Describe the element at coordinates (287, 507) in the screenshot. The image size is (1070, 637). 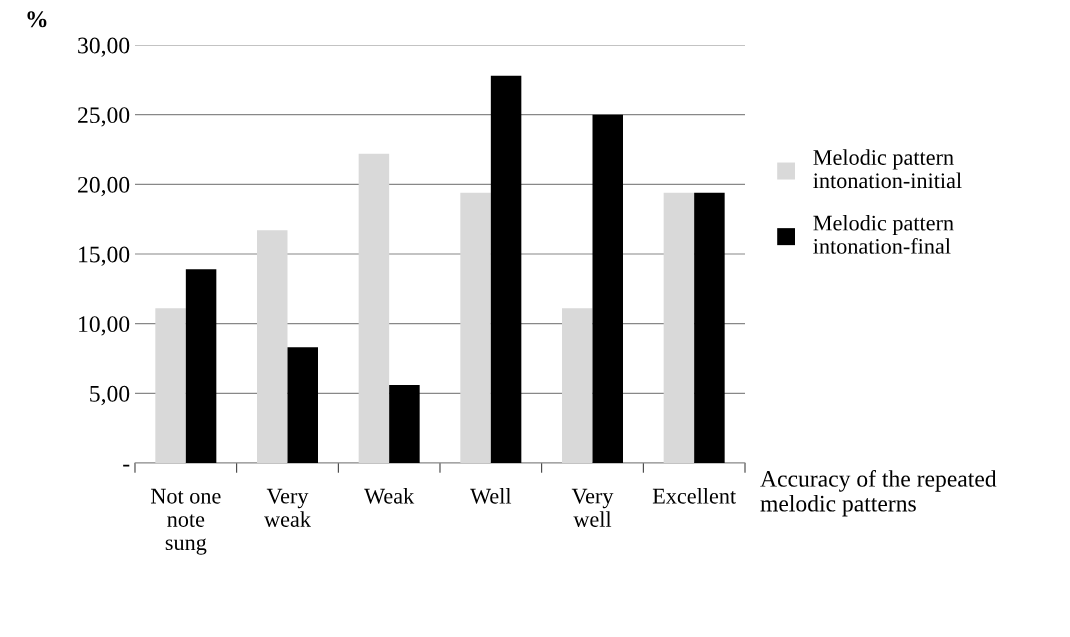
I see `x-tick-label: Very weak` at that location.